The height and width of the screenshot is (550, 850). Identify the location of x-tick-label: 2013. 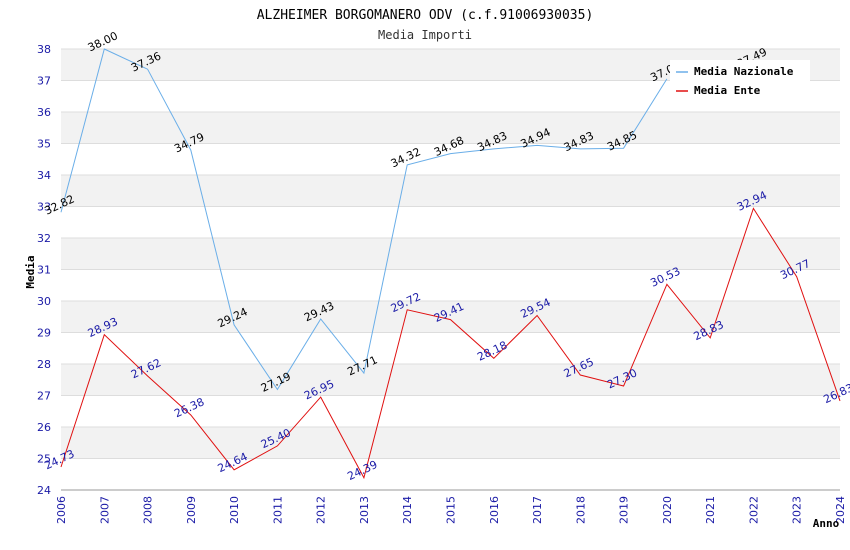
(364, 510).